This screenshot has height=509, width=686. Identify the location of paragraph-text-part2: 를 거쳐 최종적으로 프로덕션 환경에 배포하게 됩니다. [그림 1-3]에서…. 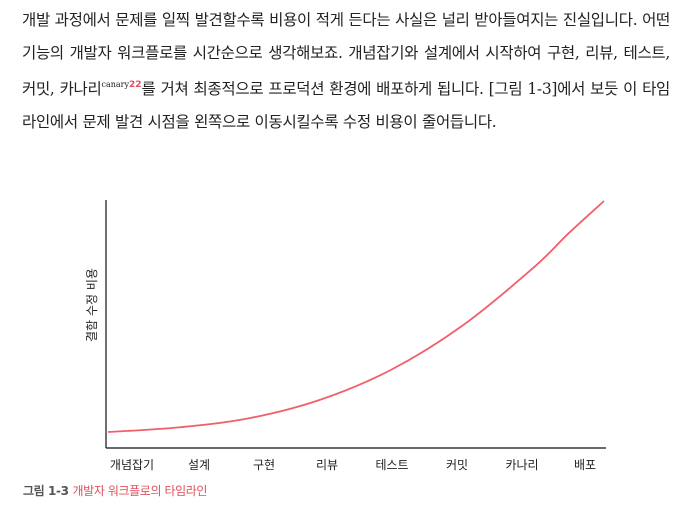
(346, 105).